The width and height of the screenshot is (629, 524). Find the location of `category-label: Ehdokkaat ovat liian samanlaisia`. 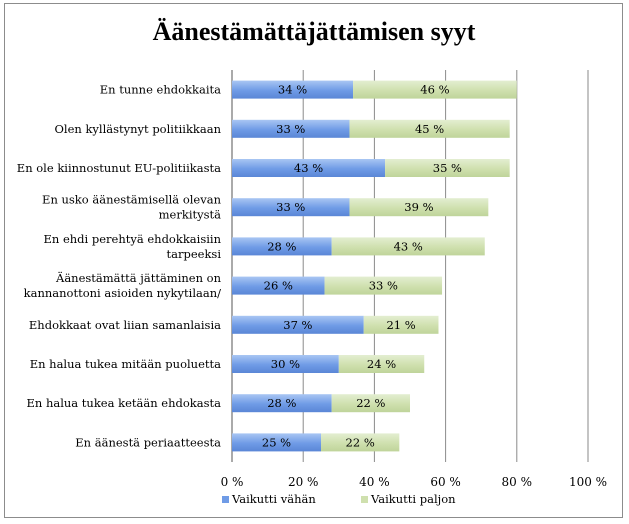

category-label: Ehdokkaat ovat liian samanlaisia is located at coordinates (125, 325).